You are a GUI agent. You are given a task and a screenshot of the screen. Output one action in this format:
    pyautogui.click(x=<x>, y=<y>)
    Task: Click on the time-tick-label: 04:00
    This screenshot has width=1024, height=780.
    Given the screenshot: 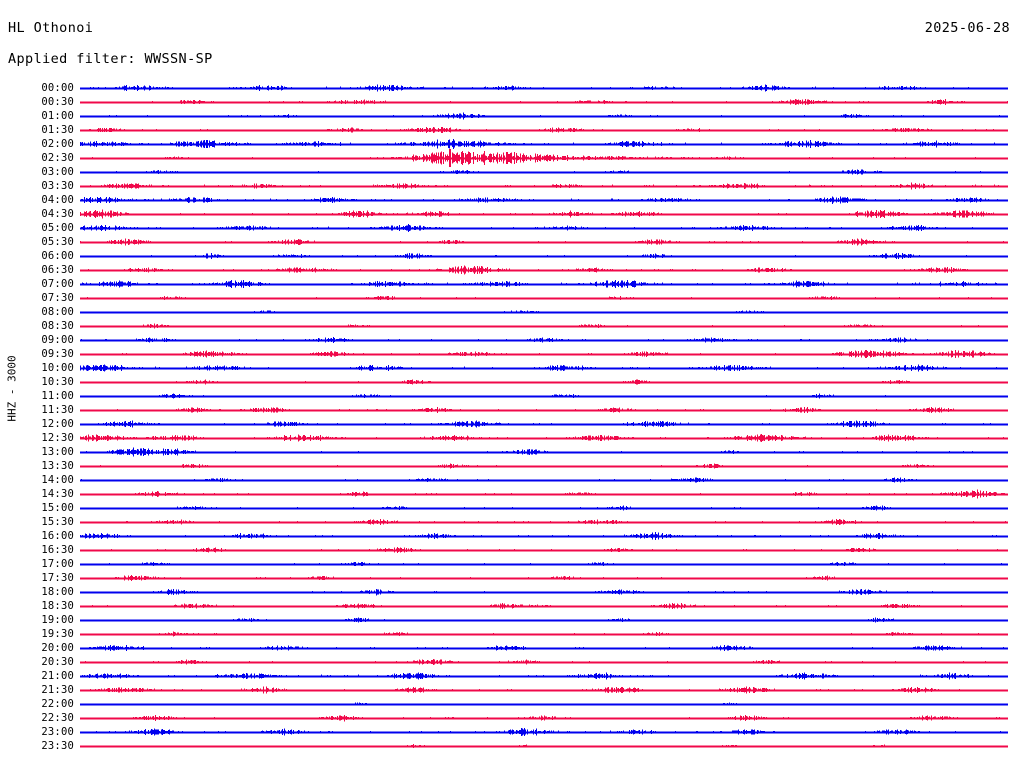 What is the action you would take?
    pyautogui.click(x=57, y=200)
    